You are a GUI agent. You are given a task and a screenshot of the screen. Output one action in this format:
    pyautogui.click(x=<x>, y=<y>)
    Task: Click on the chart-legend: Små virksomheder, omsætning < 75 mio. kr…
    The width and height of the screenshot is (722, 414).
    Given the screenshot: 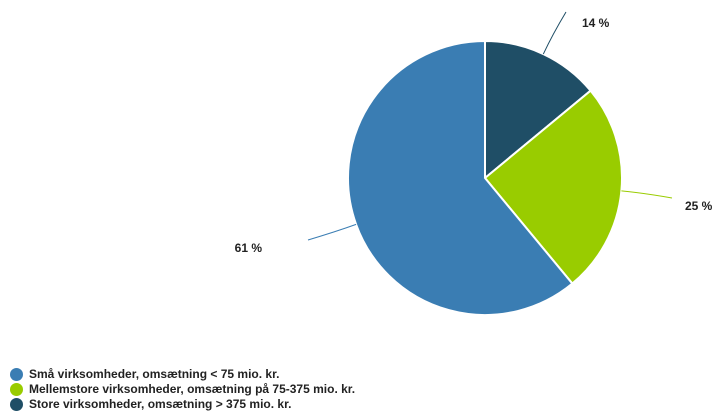 What is the action you would take?
    pyautogui.click(x=182, y=389)
    